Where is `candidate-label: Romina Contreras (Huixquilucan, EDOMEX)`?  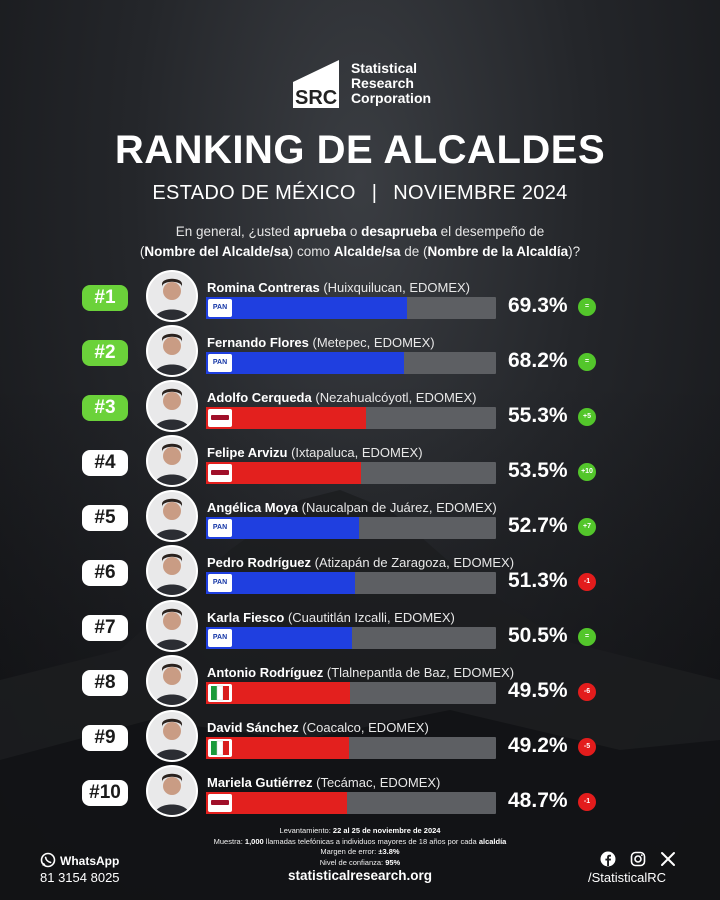
candidate-label: Romina Contreras (Huixquilucan, EDOMEX) is located at coordinates (338, 287).